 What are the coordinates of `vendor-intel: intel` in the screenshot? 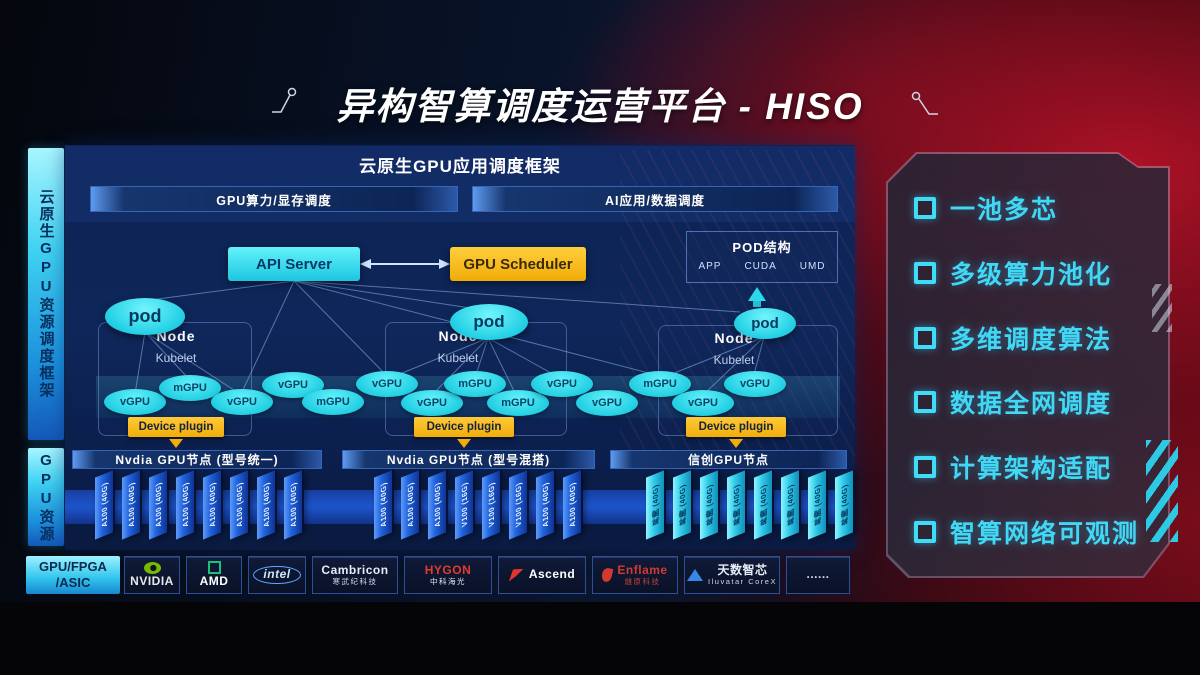 It's located at (277, 575).